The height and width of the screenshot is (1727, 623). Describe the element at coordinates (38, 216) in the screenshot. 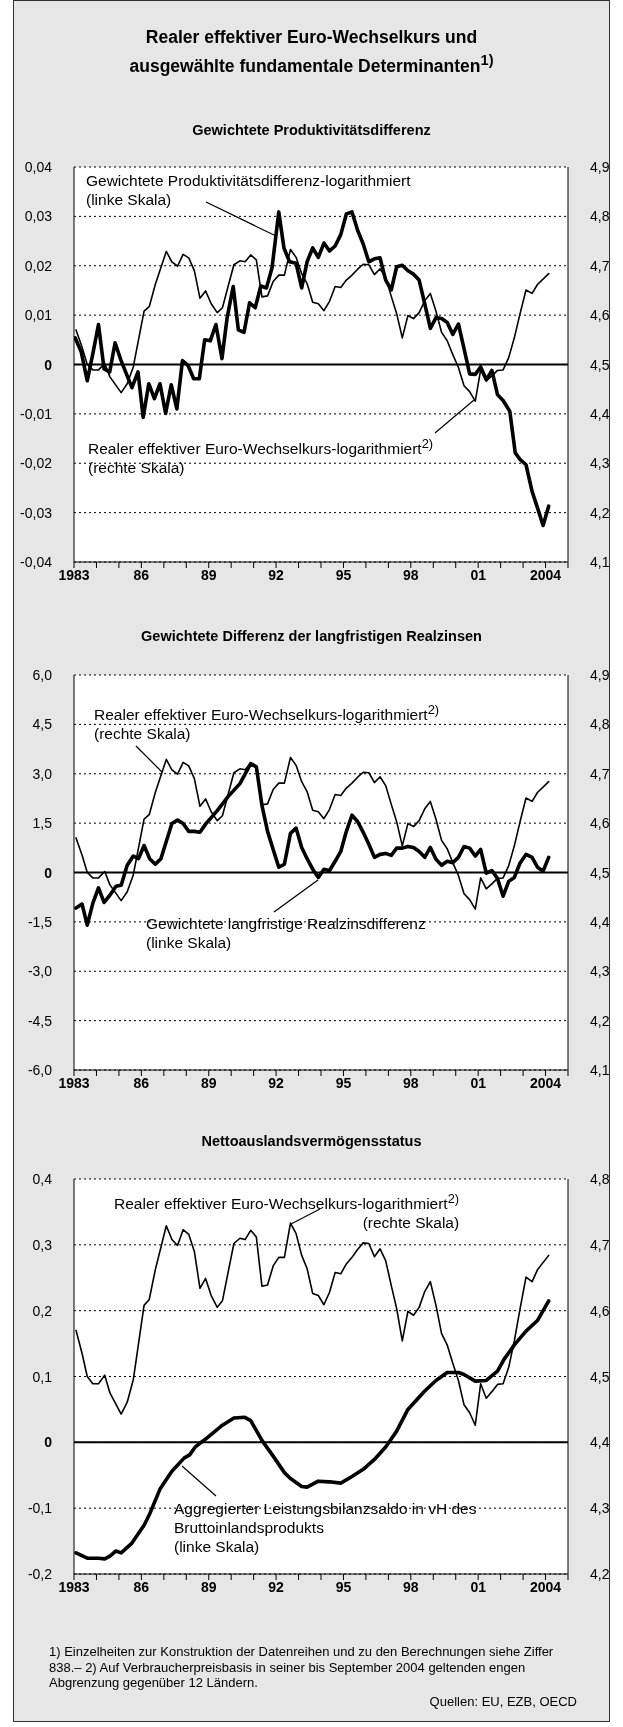

I see `y-tick-label: 0,03` at that location.